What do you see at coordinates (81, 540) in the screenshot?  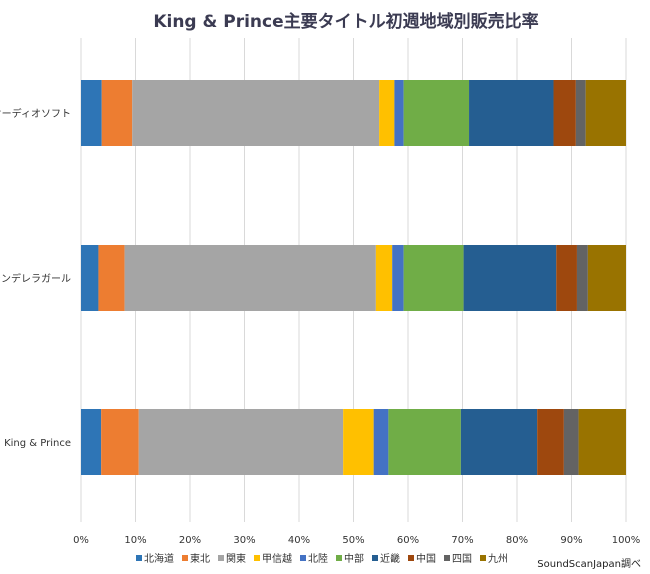 I see `x-tick-label: 0%` at bounding box center [81, 540].